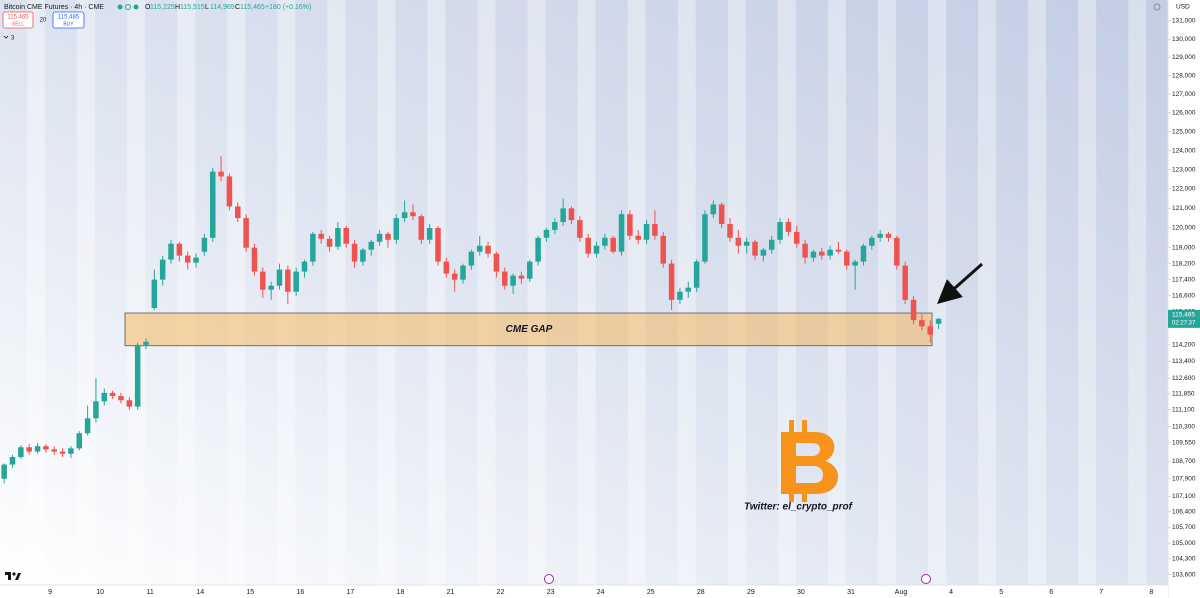  I want to click on gap-label: CME GAP, so click(529, 329).